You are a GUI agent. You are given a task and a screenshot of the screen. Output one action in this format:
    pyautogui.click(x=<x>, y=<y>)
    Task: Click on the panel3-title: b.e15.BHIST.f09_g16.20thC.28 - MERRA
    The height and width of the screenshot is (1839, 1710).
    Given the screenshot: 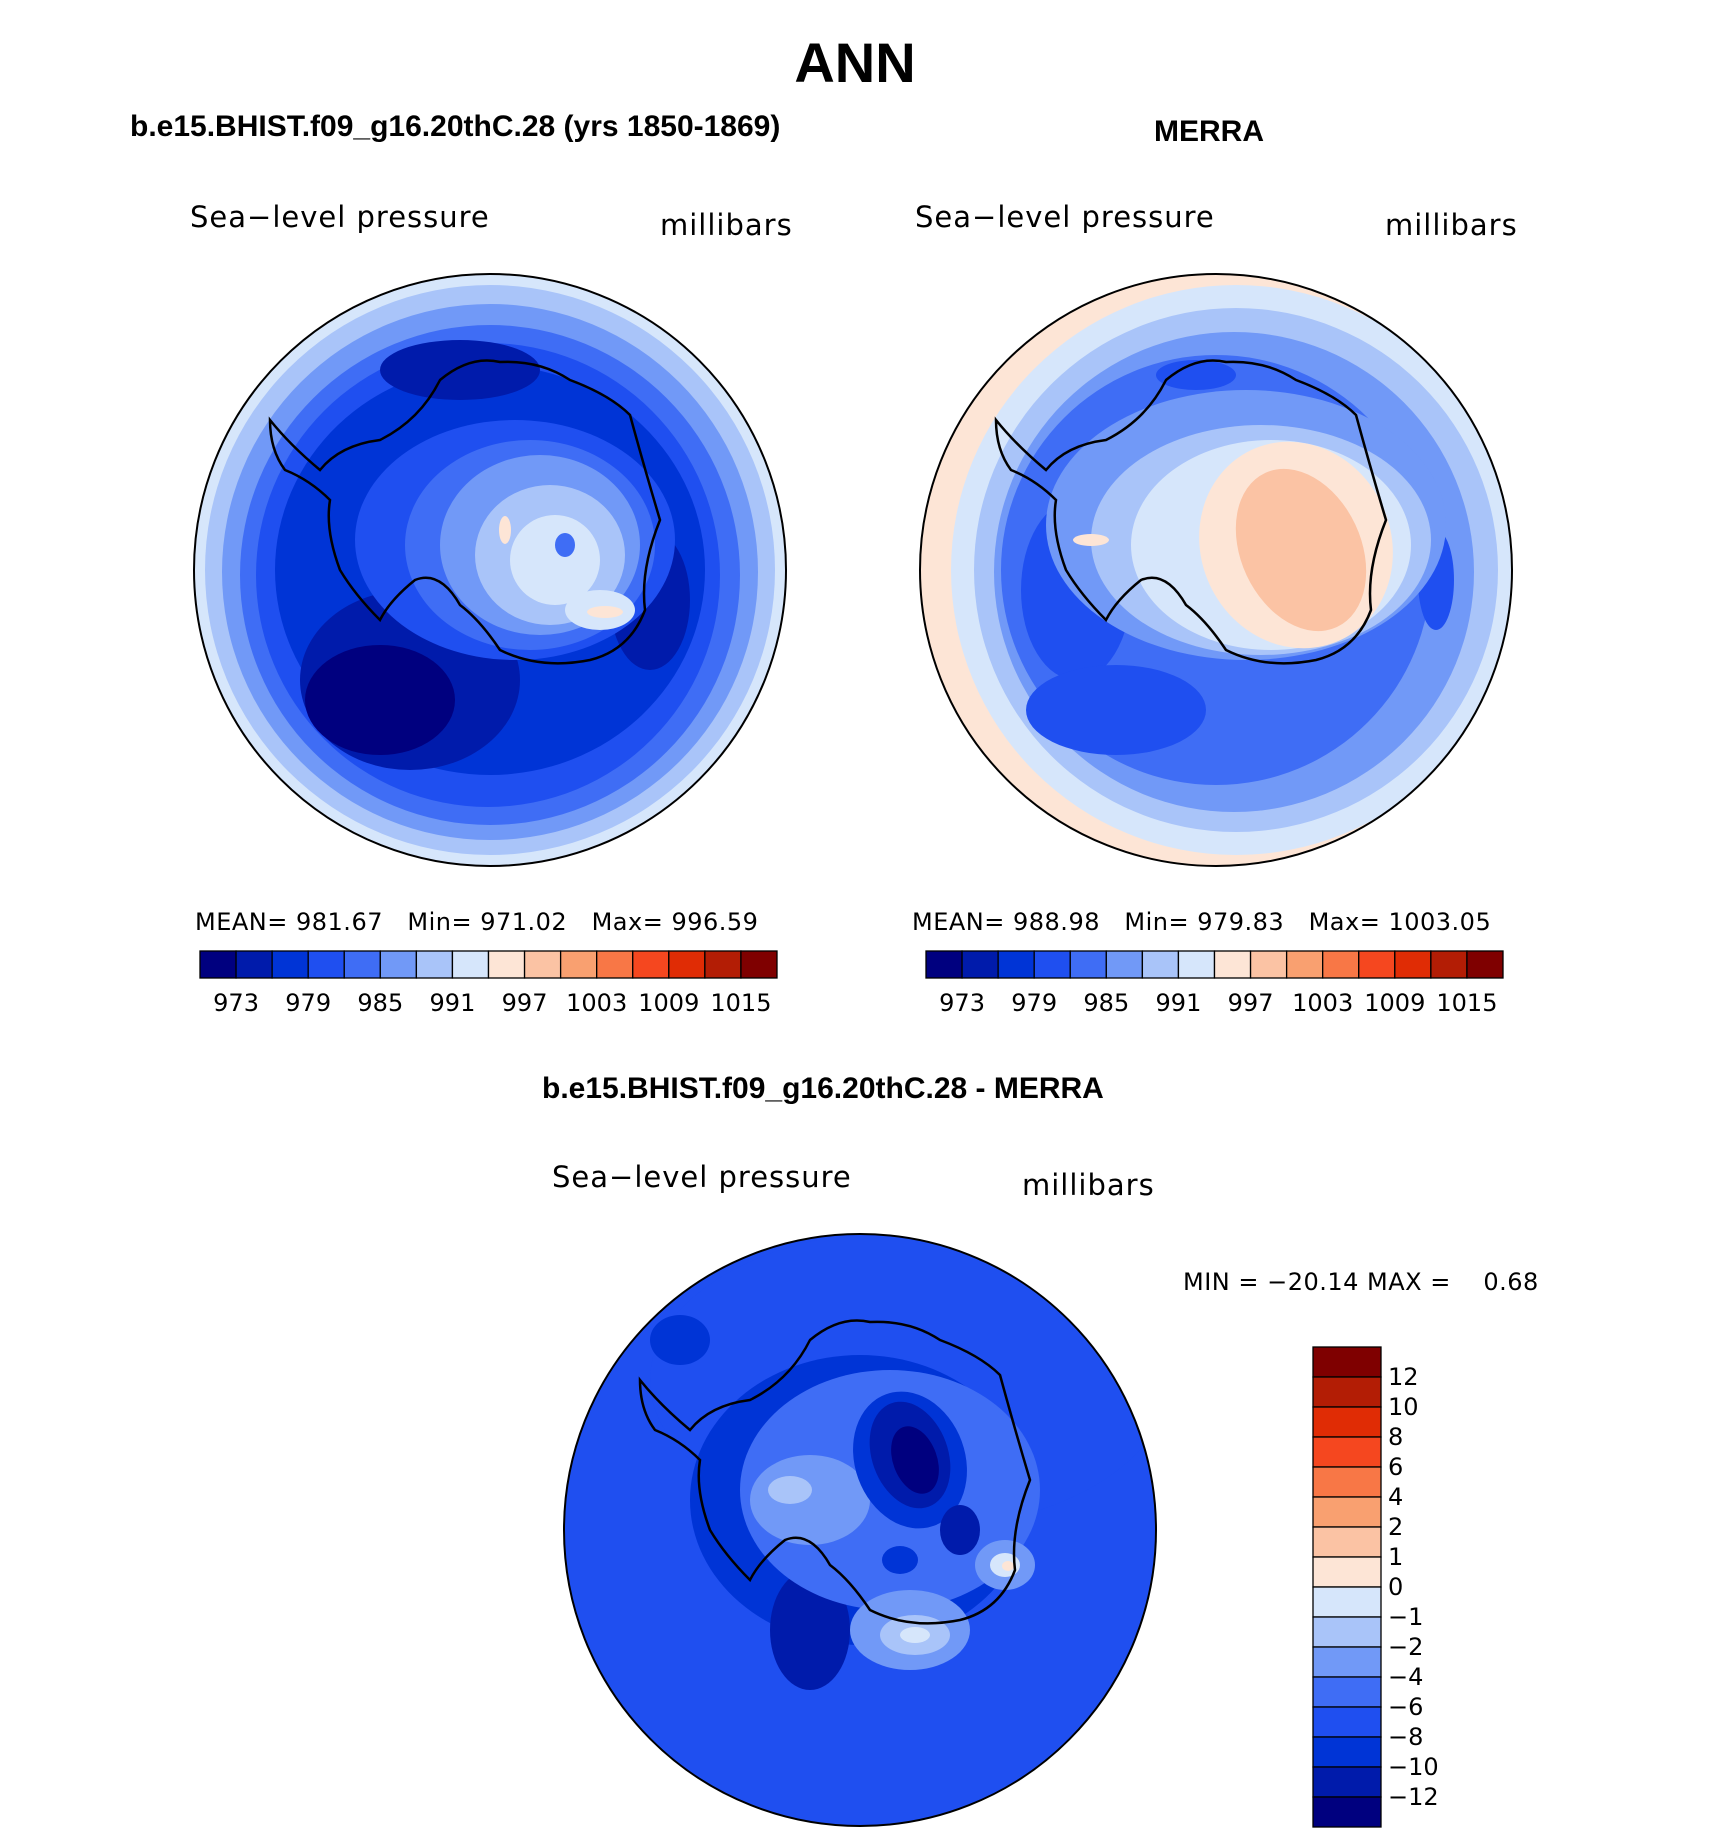 What is the action you would take?
    pyautogui.click(x=823, y=1088)
    